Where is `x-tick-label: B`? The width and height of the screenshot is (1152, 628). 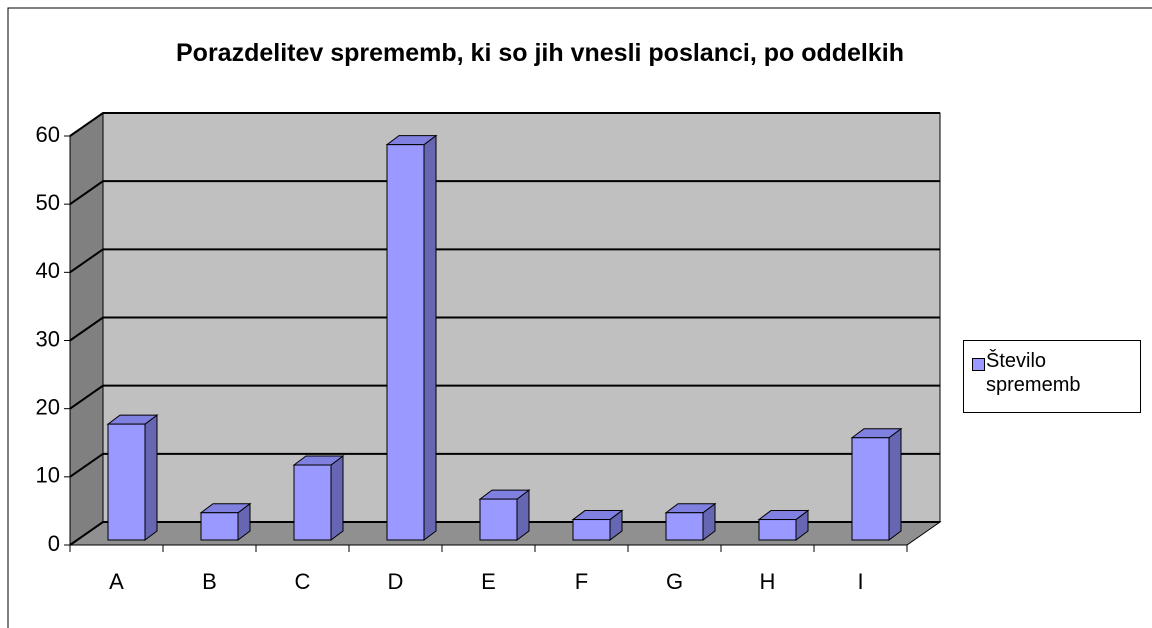
x-tick-label: B is located at coordinates (209, 581).